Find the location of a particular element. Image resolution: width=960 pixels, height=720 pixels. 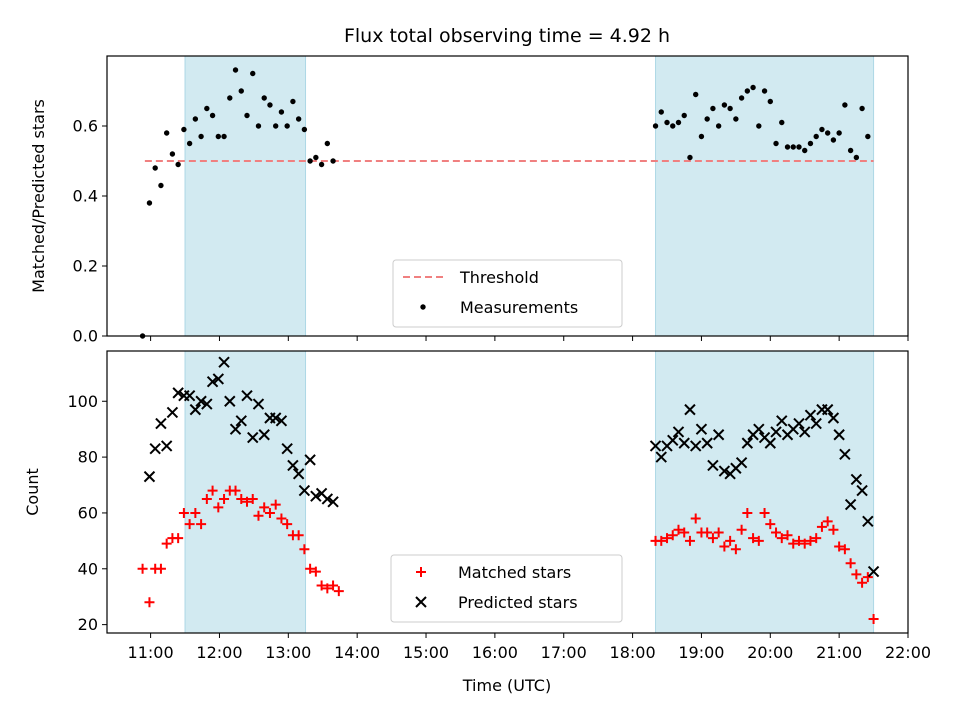

legend-entry-label: Predicted stars is located at coordinates (518, 602).